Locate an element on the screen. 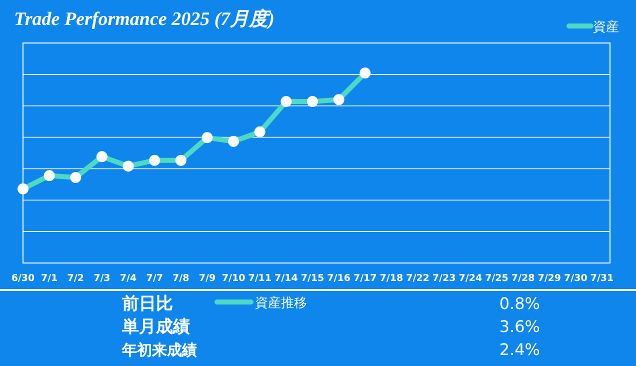  text: 3.6% is located at coordinates (519, 326).